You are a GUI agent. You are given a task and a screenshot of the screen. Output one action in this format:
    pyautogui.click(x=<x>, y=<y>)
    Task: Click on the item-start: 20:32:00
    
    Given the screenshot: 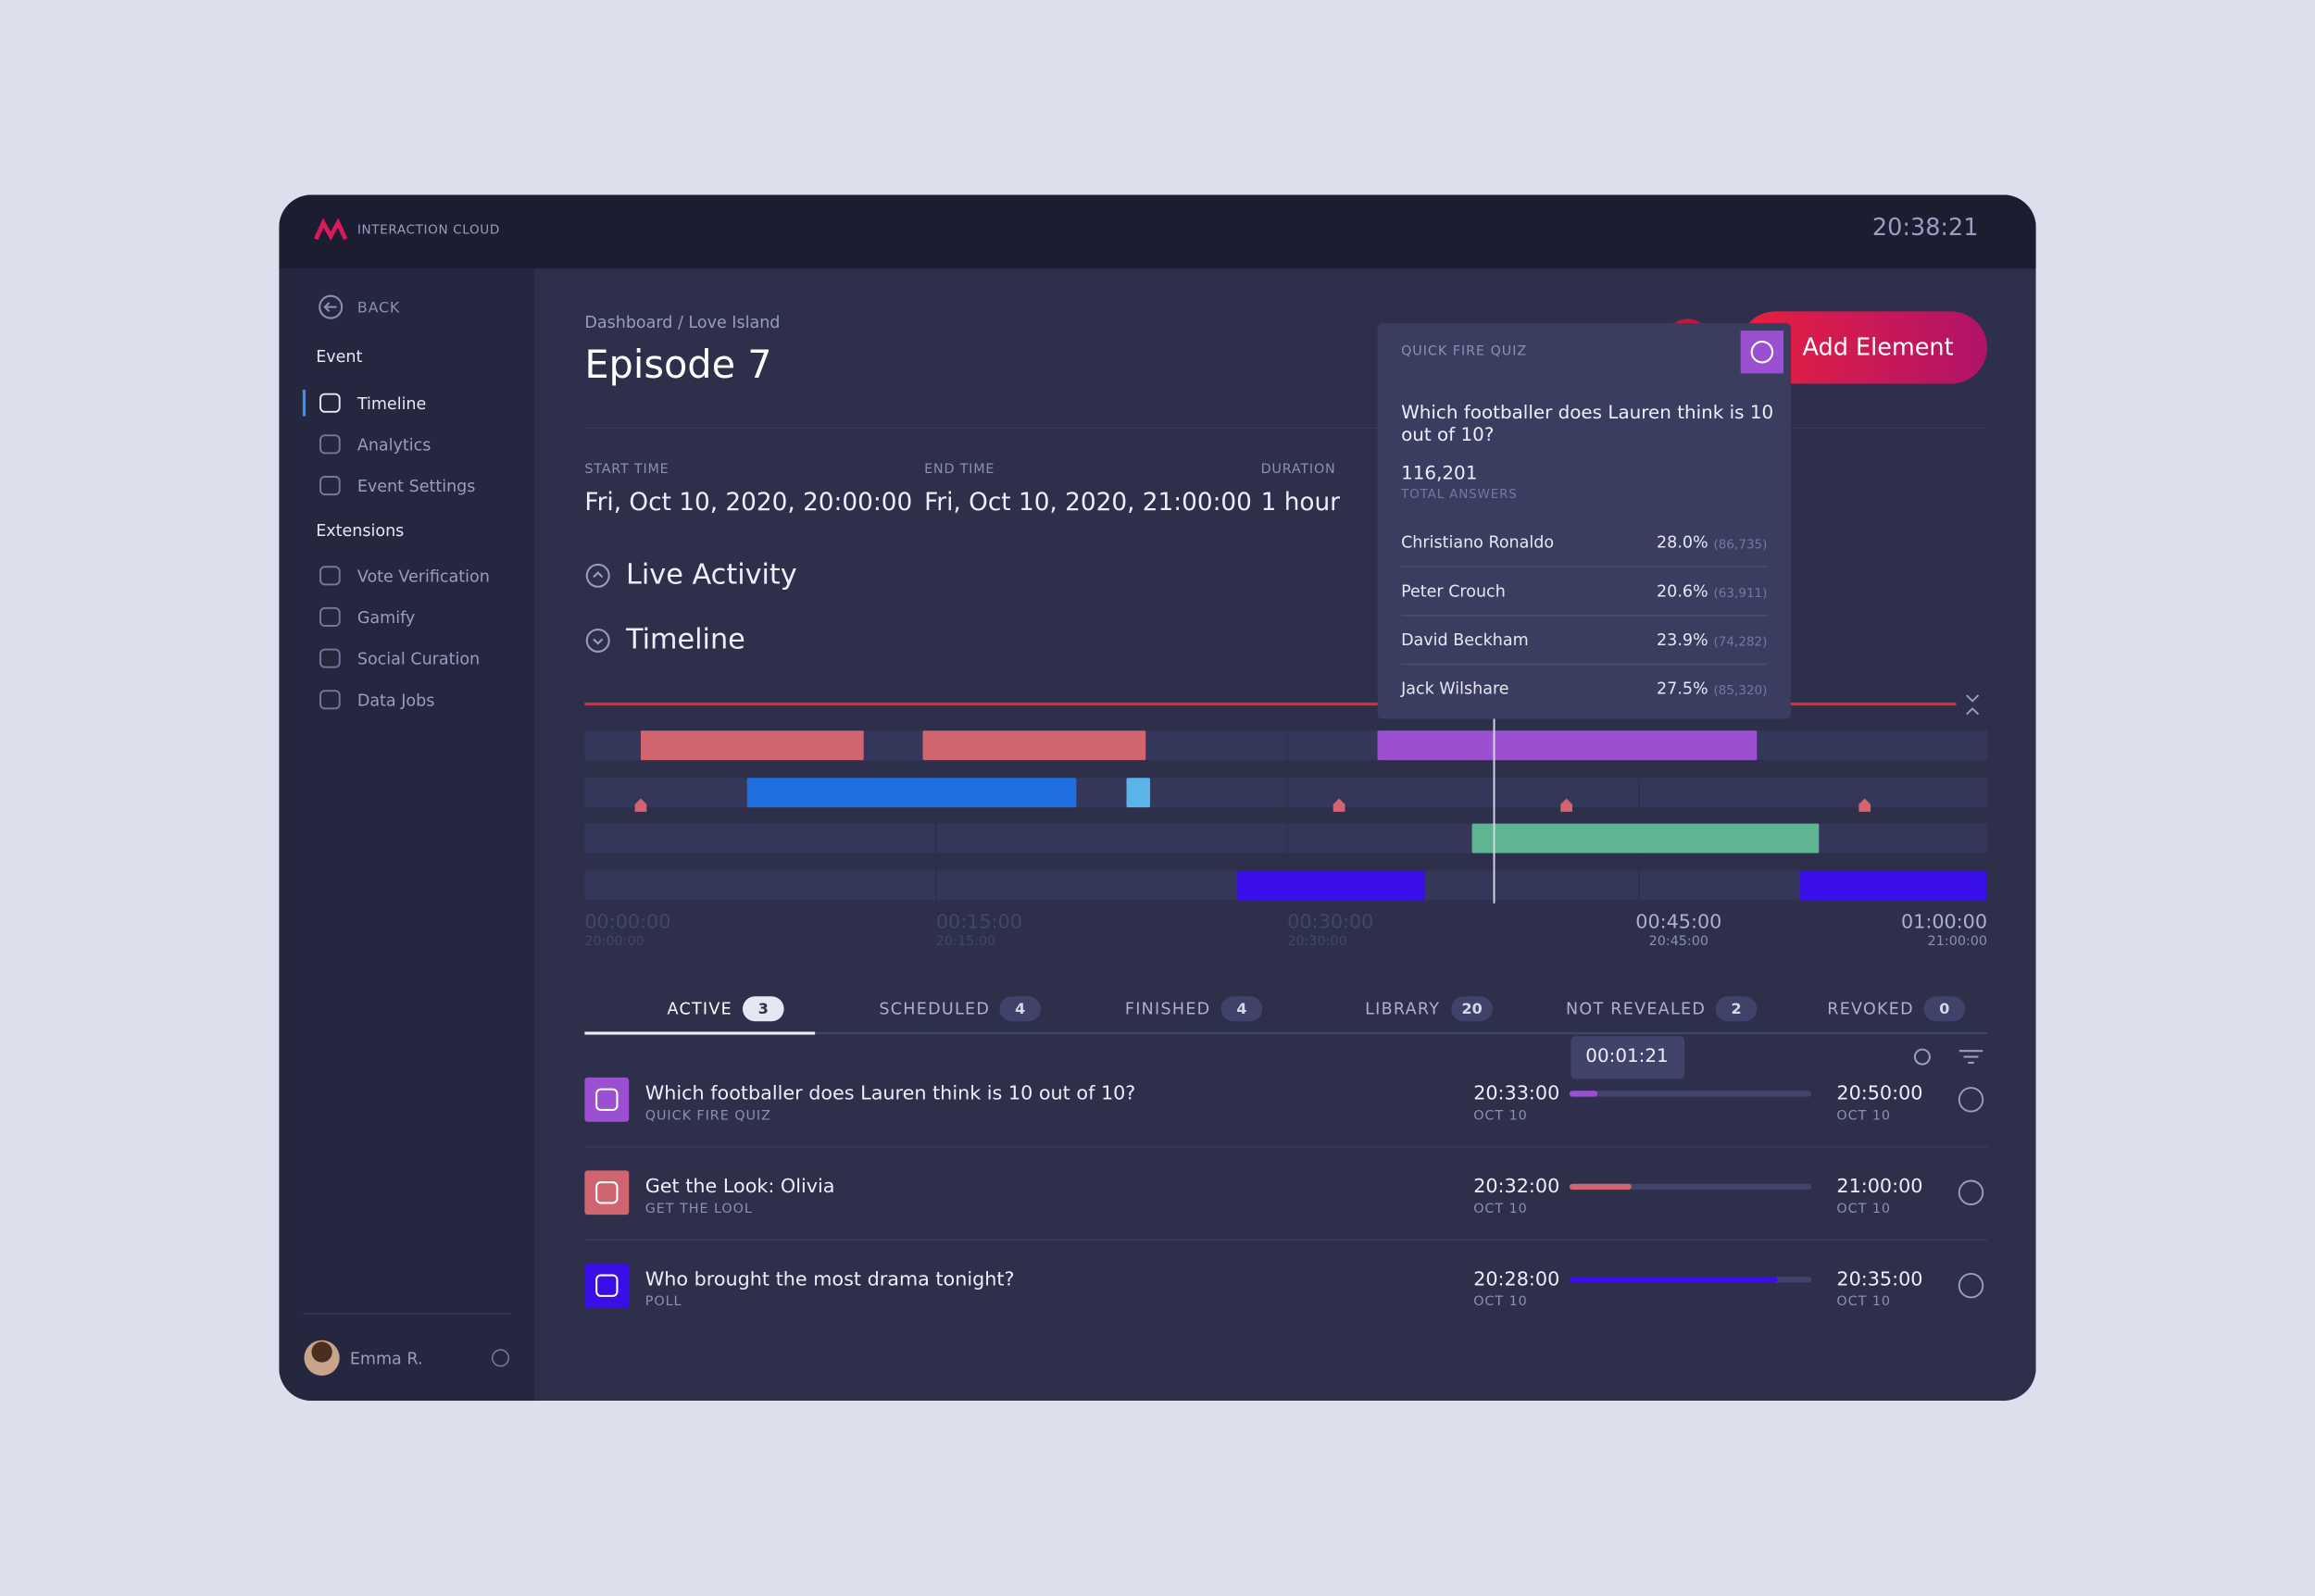 What is the action you would take?
    pyautogui.click(x=1516, y=1186)
    